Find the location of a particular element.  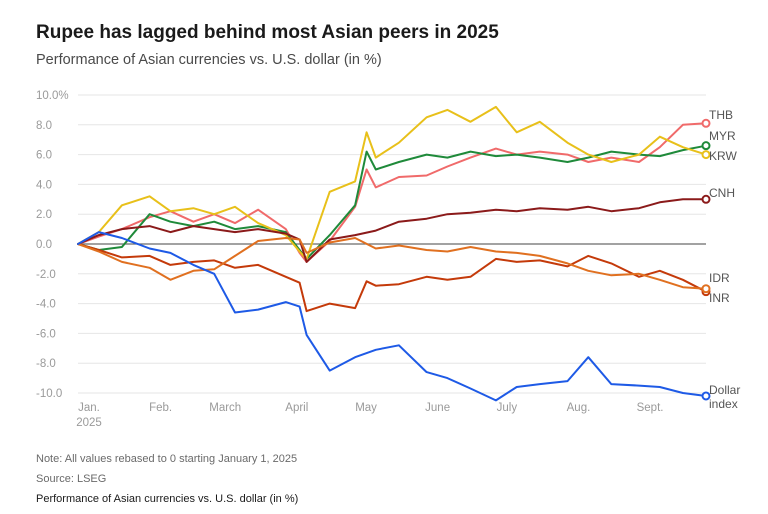

y-tick-label: -4.0 is located at coordinates (46, 305).